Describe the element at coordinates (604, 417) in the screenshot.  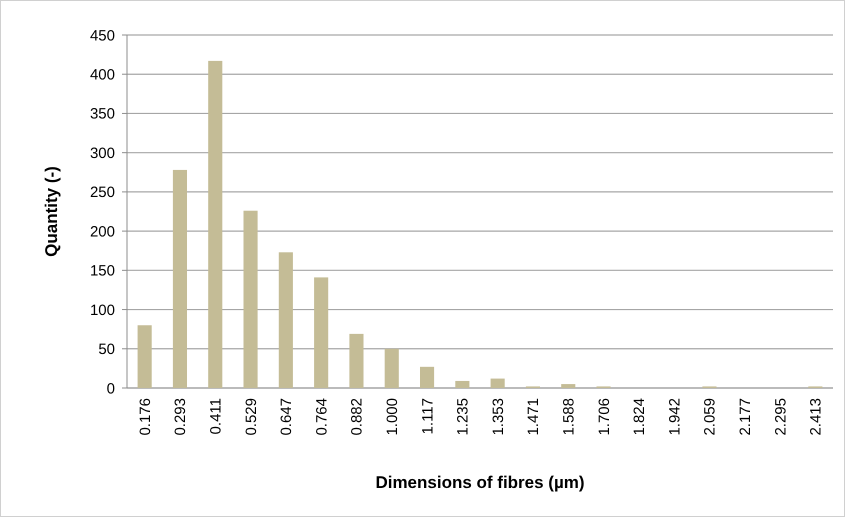
I see `x-tick-label: 1.706` at that location.